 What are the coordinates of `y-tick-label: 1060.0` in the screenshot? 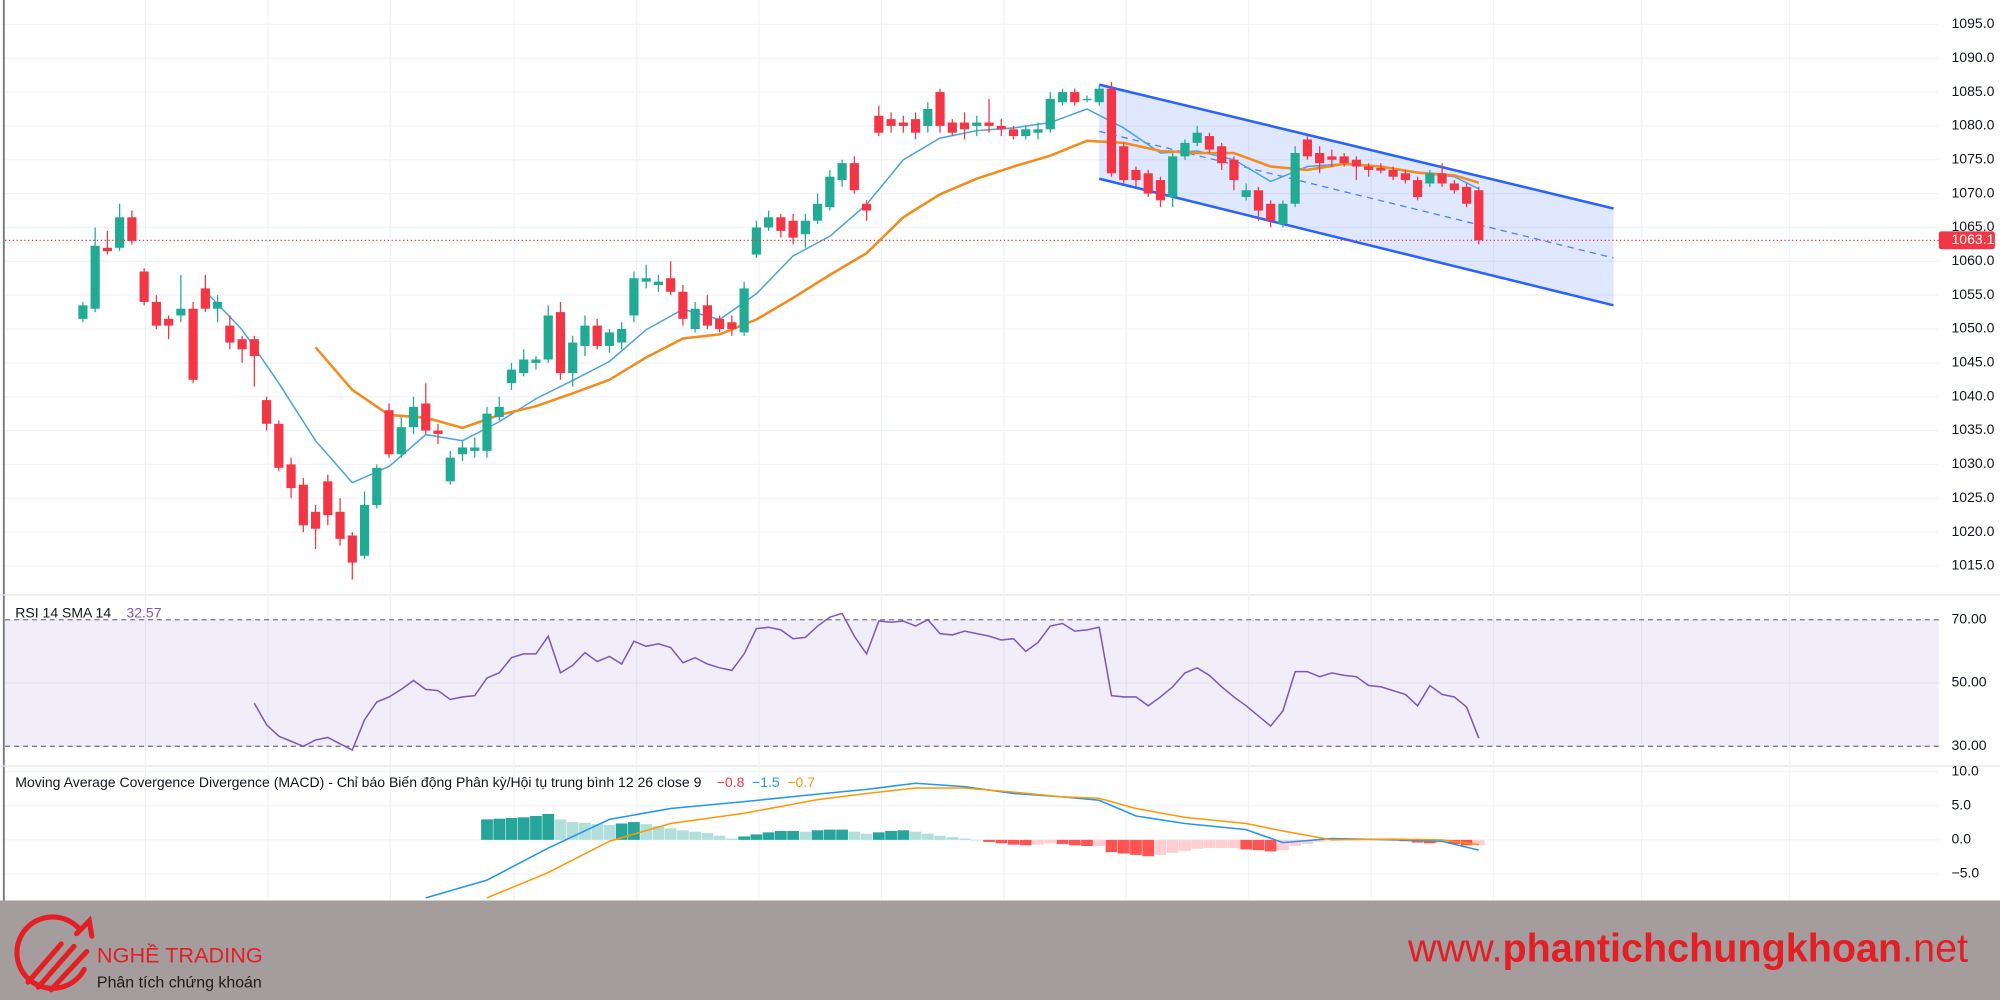 It's located at (1973, 260).